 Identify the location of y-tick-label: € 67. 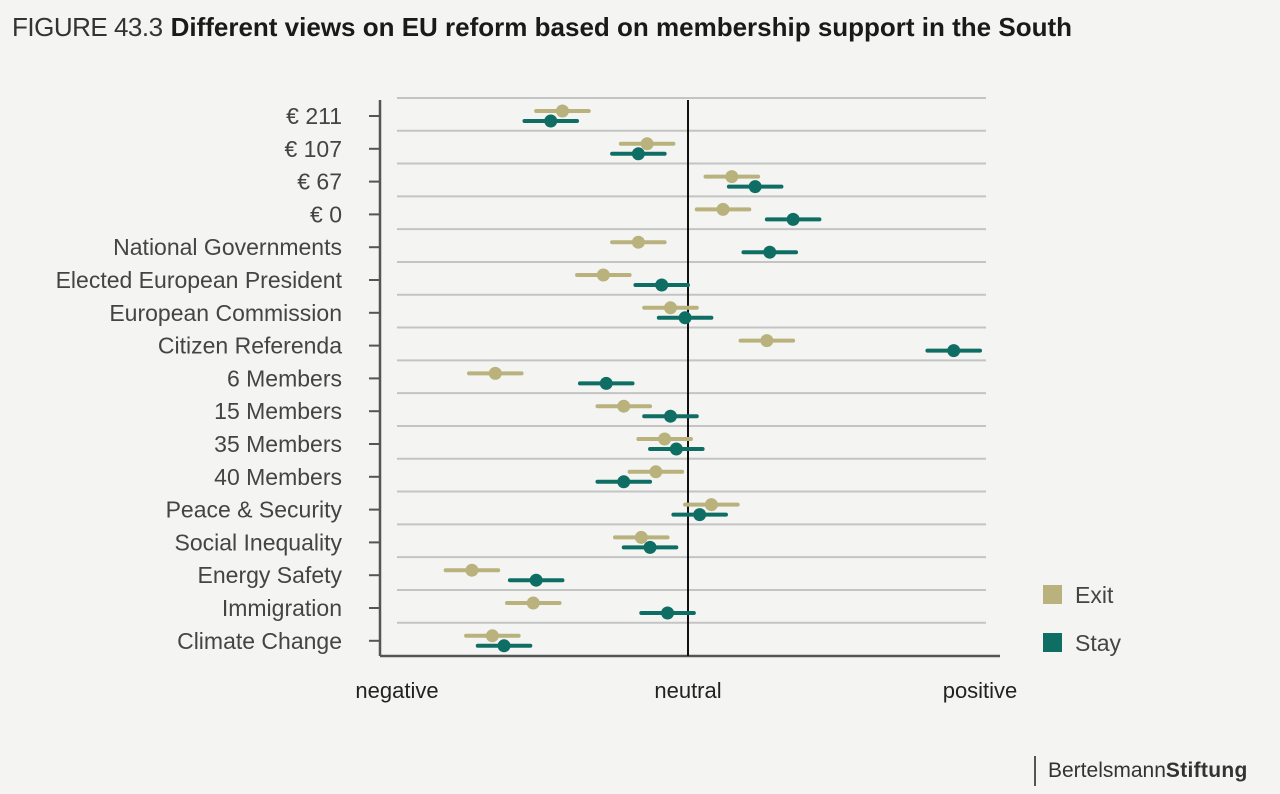
(319, 182).